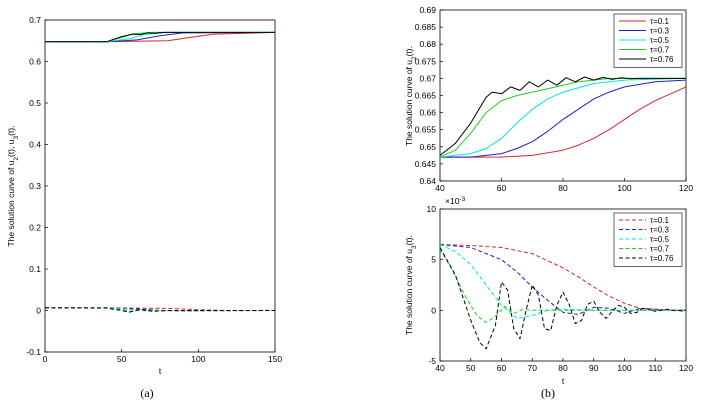 This screenshot has width=702, height=406. Describe the element at coordinates (440, 188) in the screenshot. I see `x-tick-label-b-top-0: 40` at that location.